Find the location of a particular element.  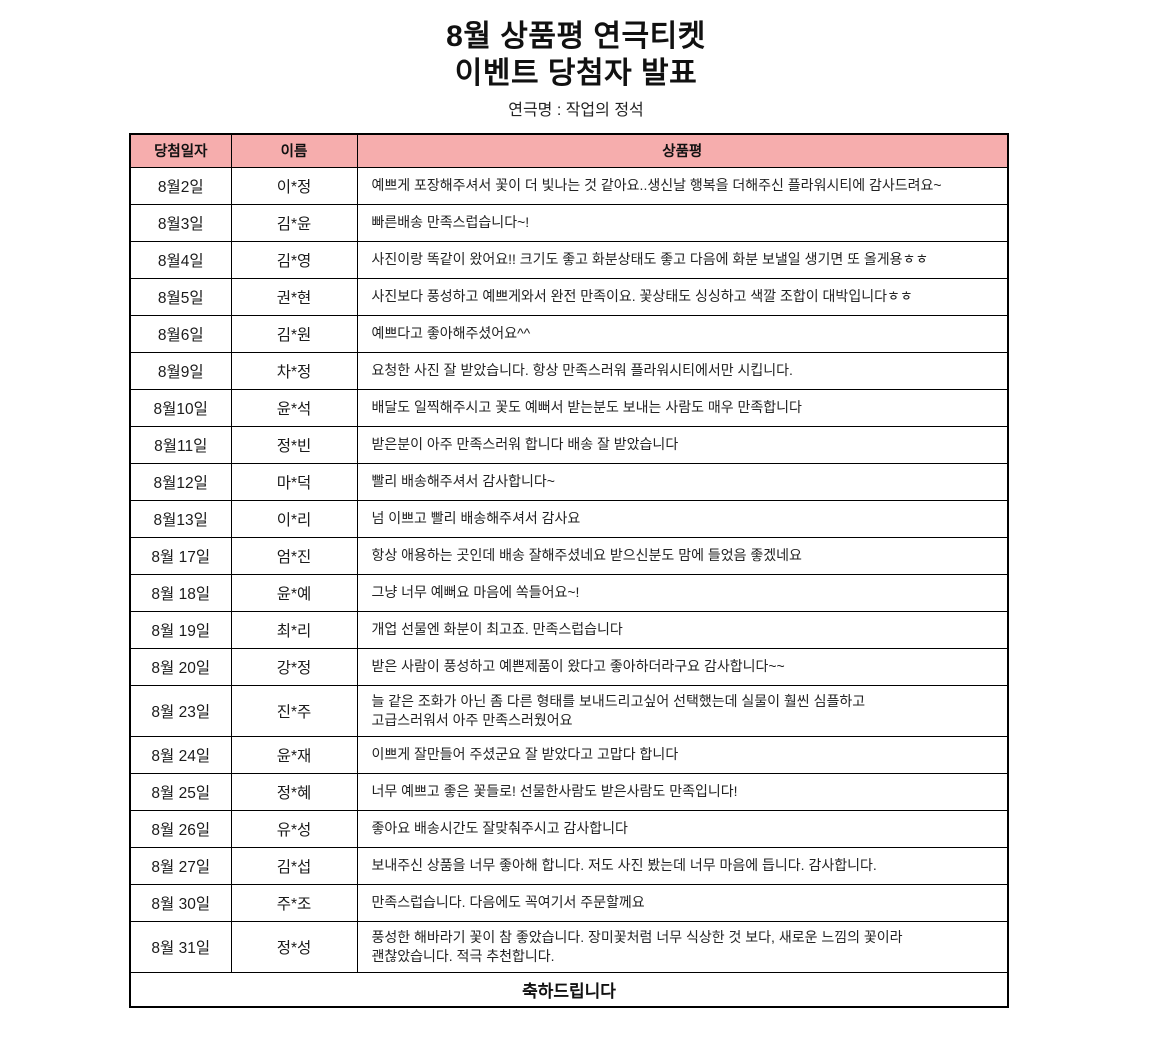

winner-name-cell: 윤*재 is located at coordinates (294, 754).